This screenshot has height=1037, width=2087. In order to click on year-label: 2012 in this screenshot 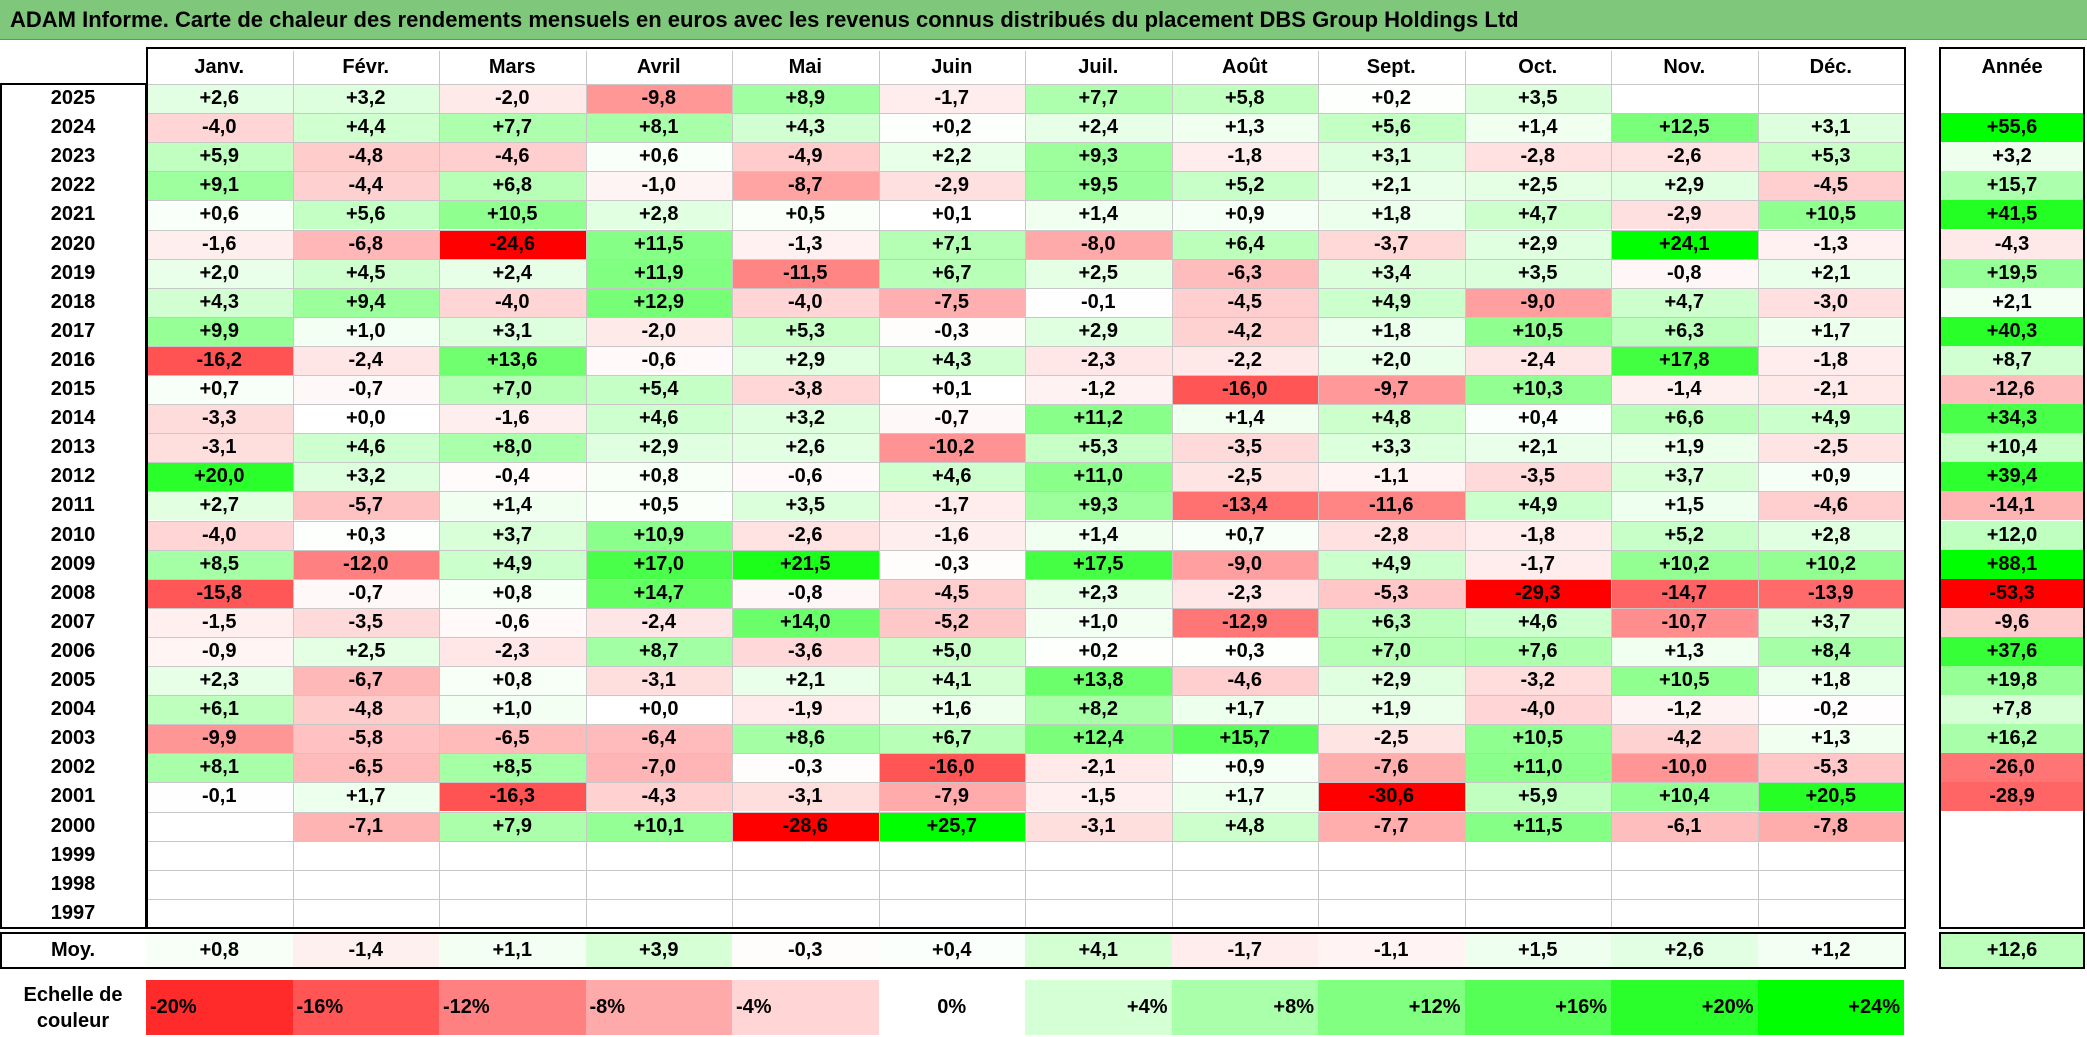, I will do `click(73, 476)`.